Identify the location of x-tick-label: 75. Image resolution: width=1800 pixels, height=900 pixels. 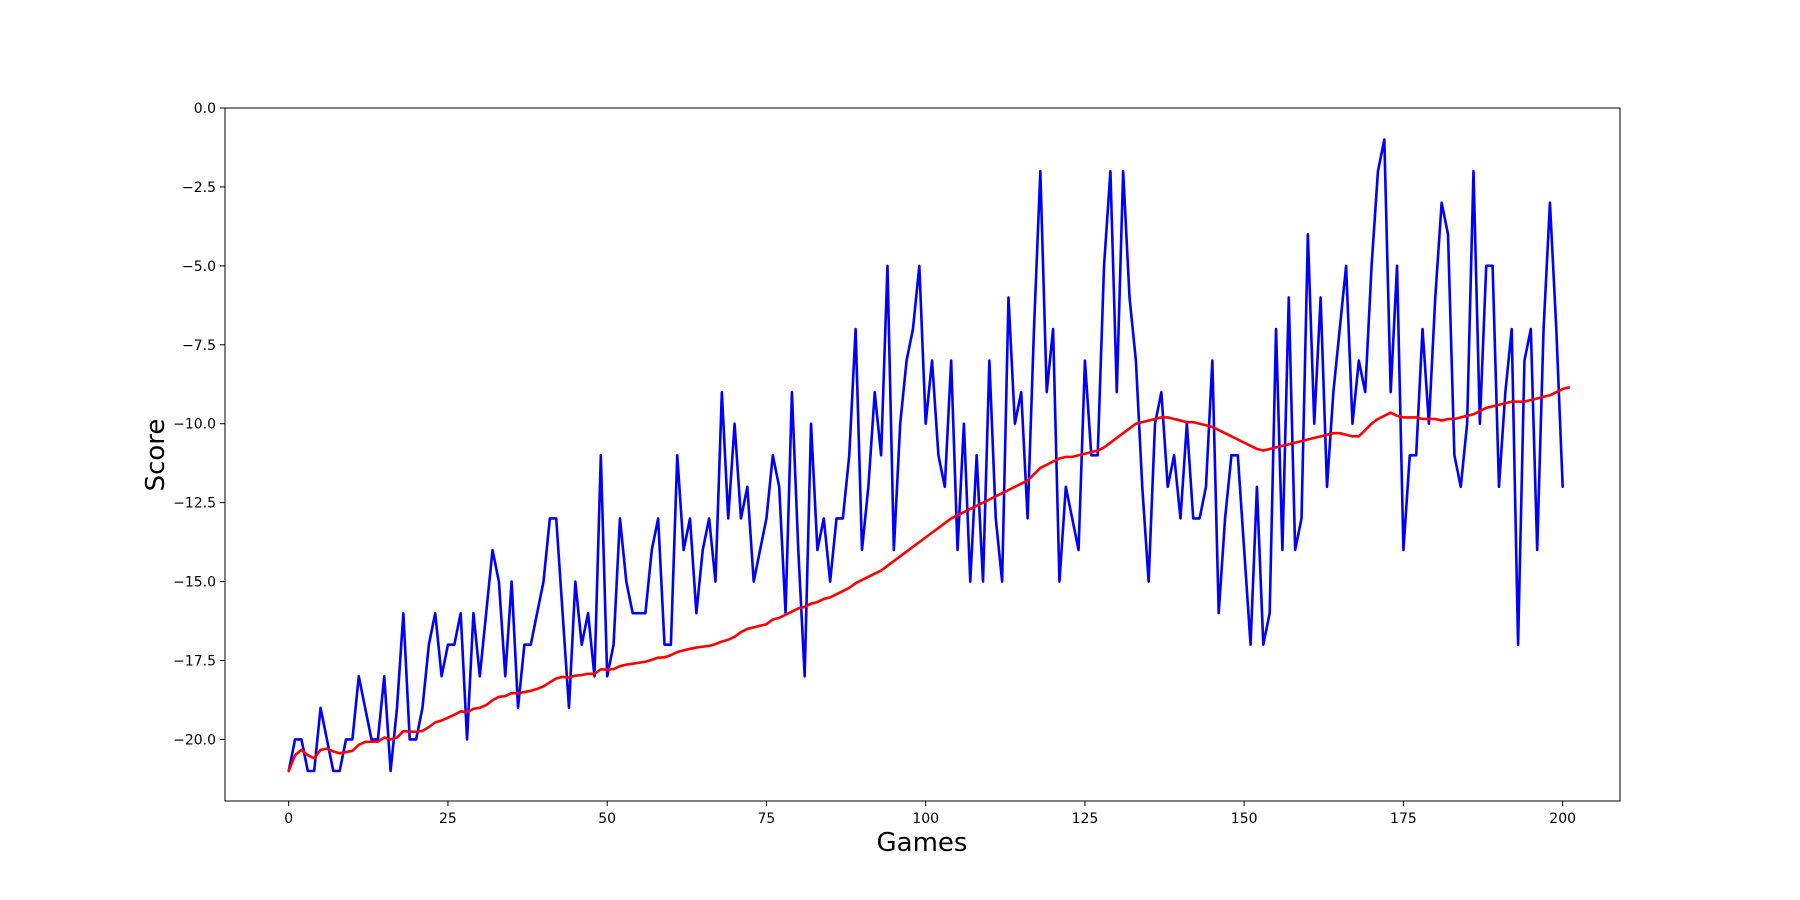
(767, 819).